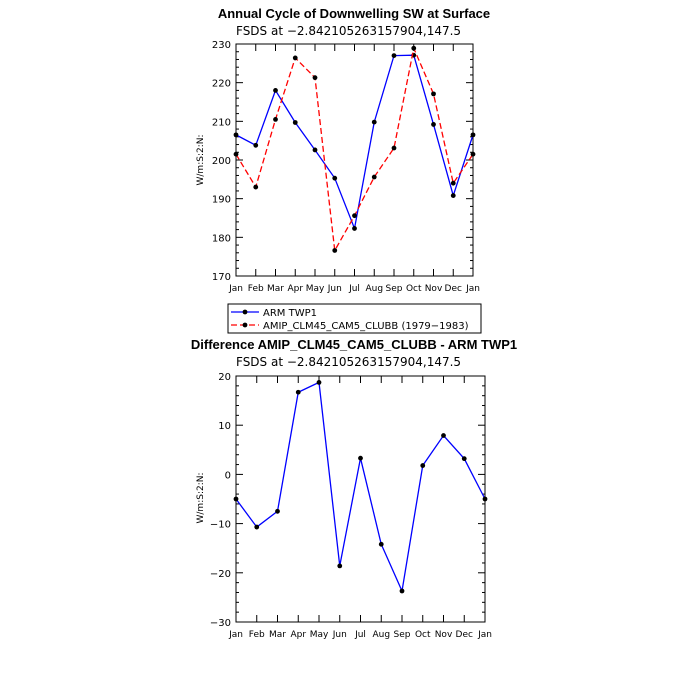  Describe the element at coordinates (221, 45) in the screenshot. I see `y-tick-label: 230` at that location.